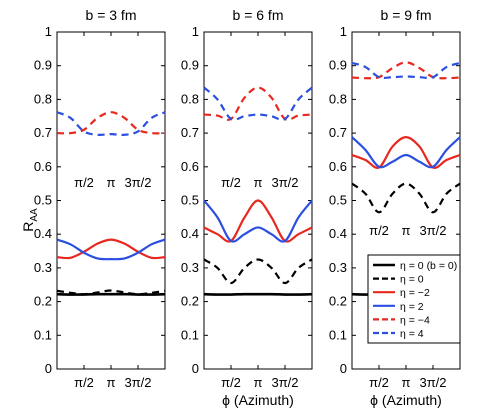 The height and width of the screenshot is (411, 485). What do you see at coordinates (258, 15) in the screenshot?
I see `panel-title: b = 6 fm` at bounding box center [258, 15].